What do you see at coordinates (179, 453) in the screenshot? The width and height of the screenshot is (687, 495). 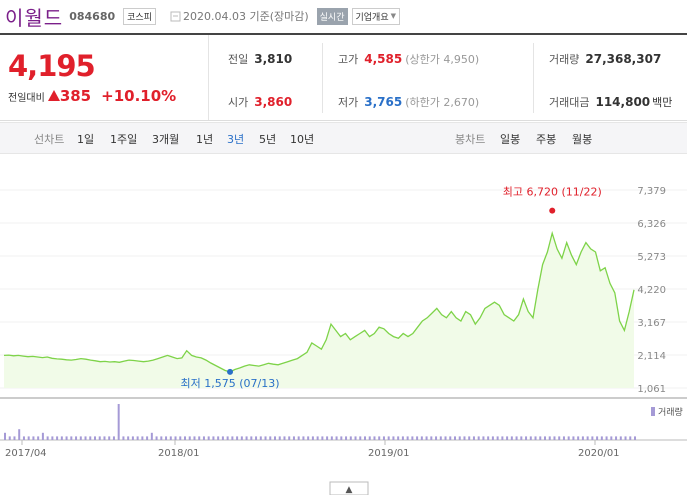 I see `x-tick-label: 2018/01` at bounding box center [179, 453].